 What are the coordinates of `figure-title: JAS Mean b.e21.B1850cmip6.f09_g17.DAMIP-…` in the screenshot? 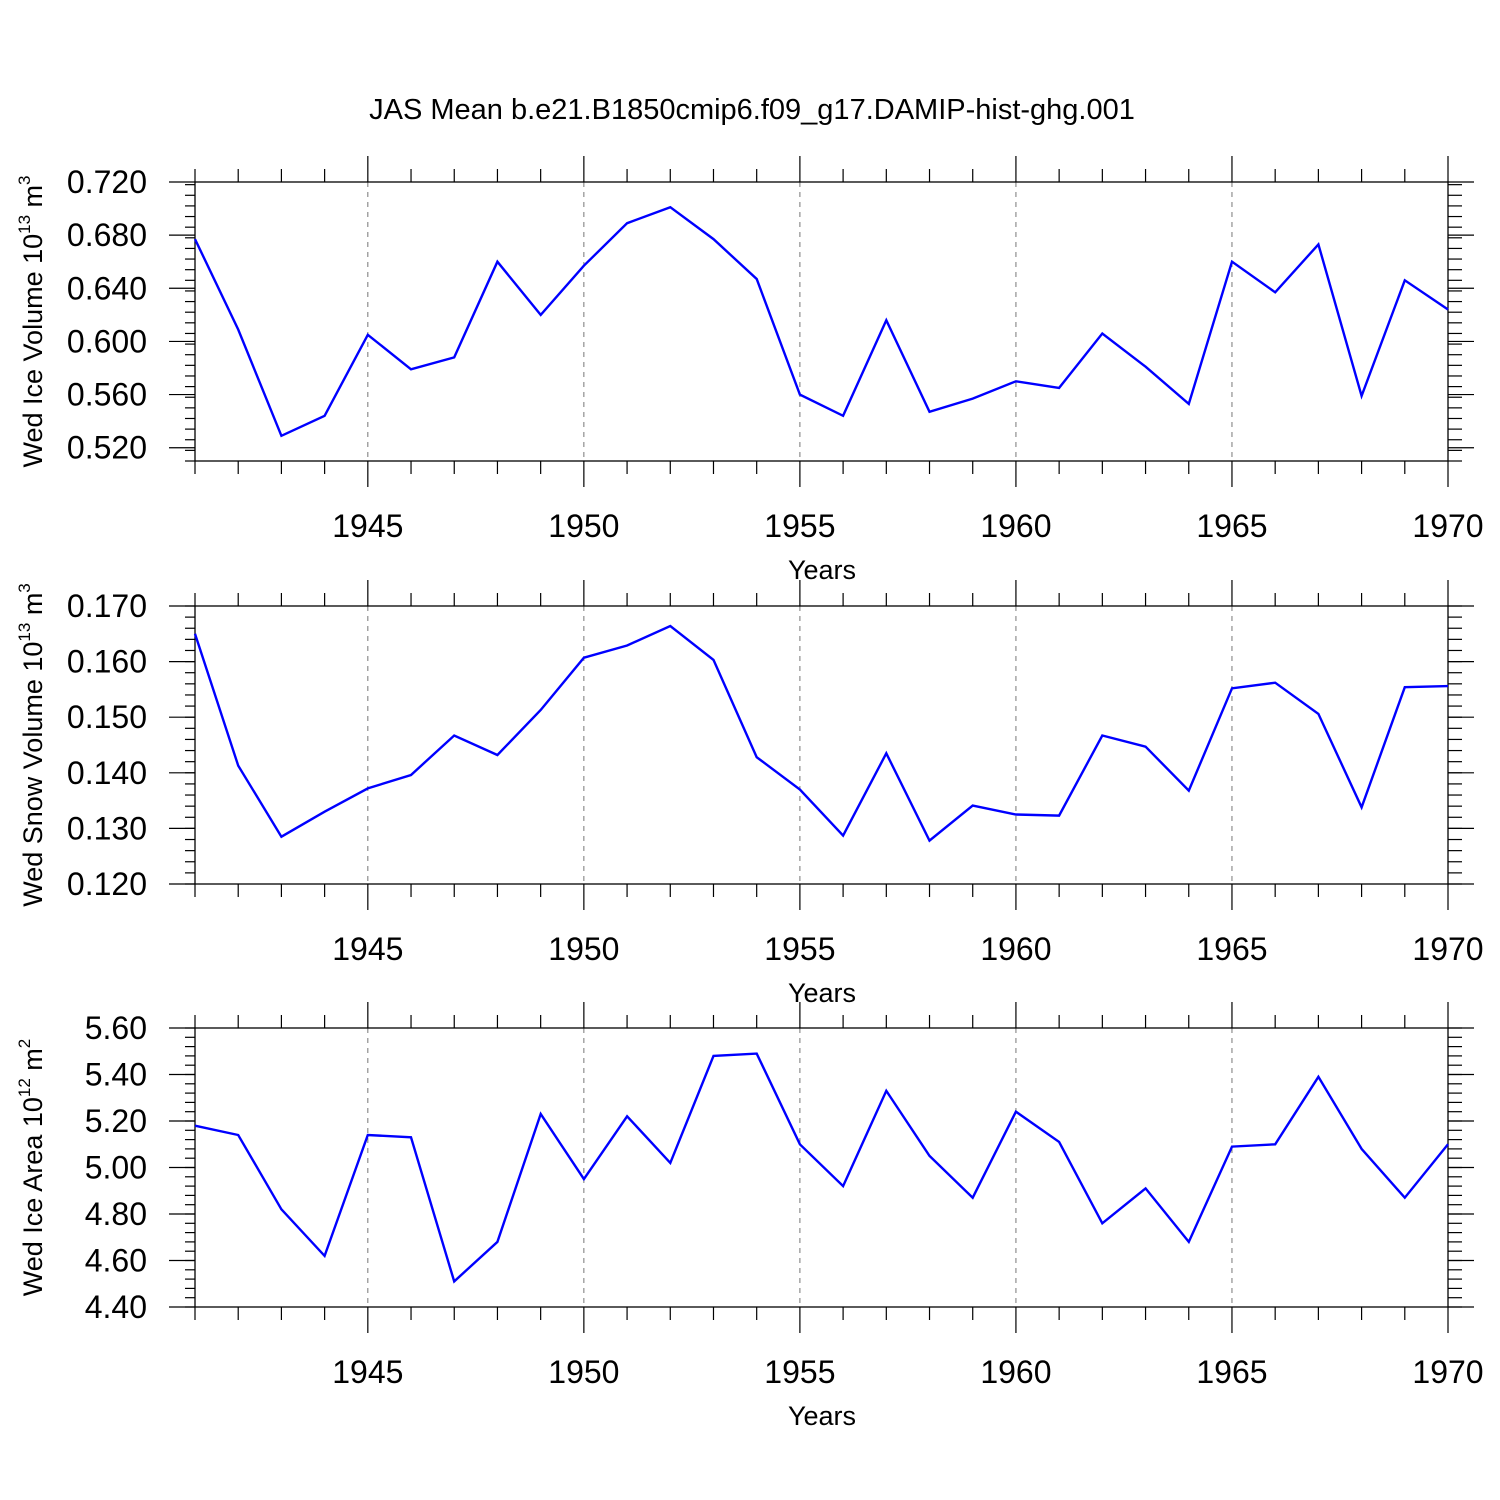 It's located at (752, 110).